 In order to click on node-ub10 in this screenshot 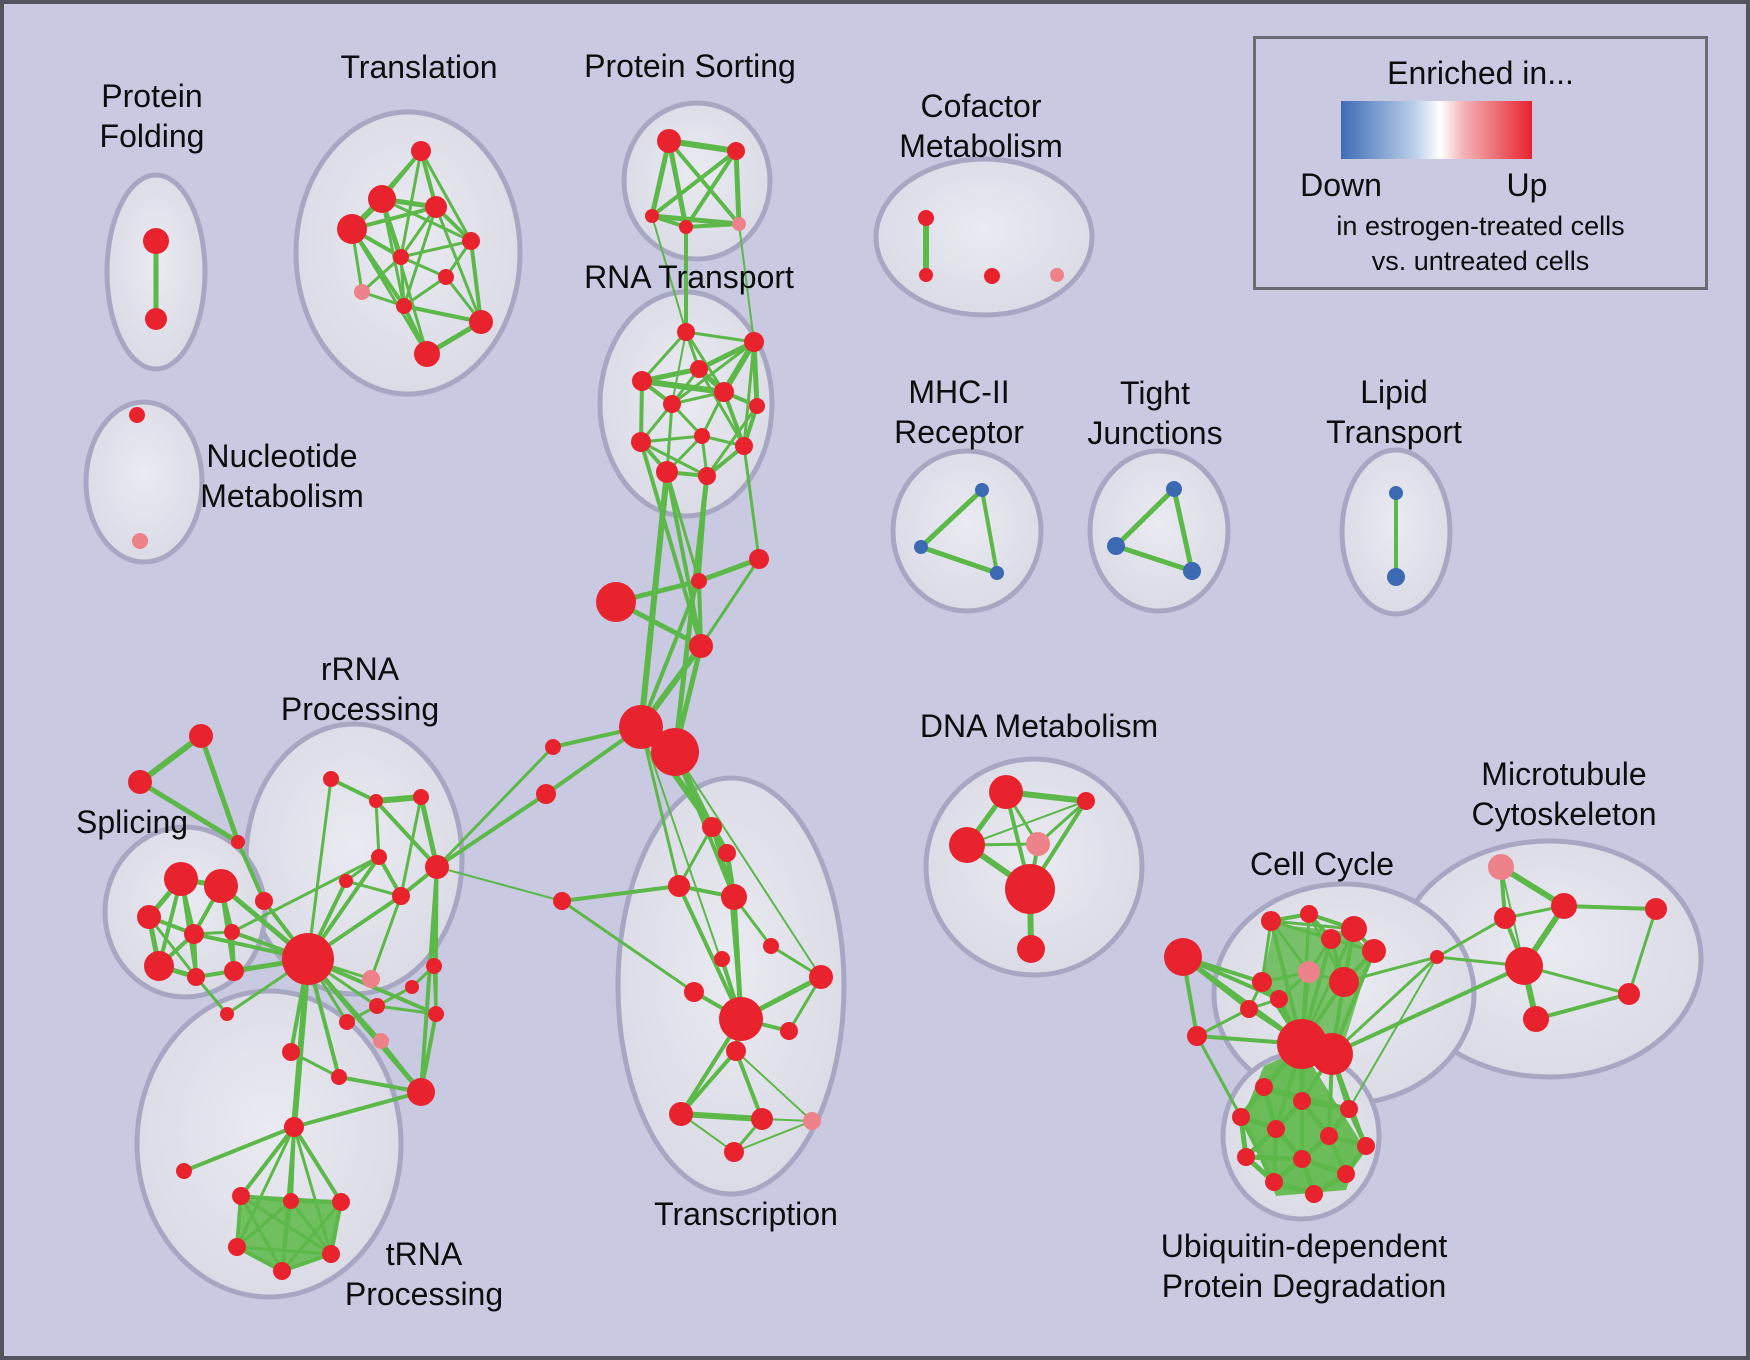, I will do `click(1274, 1182)`.